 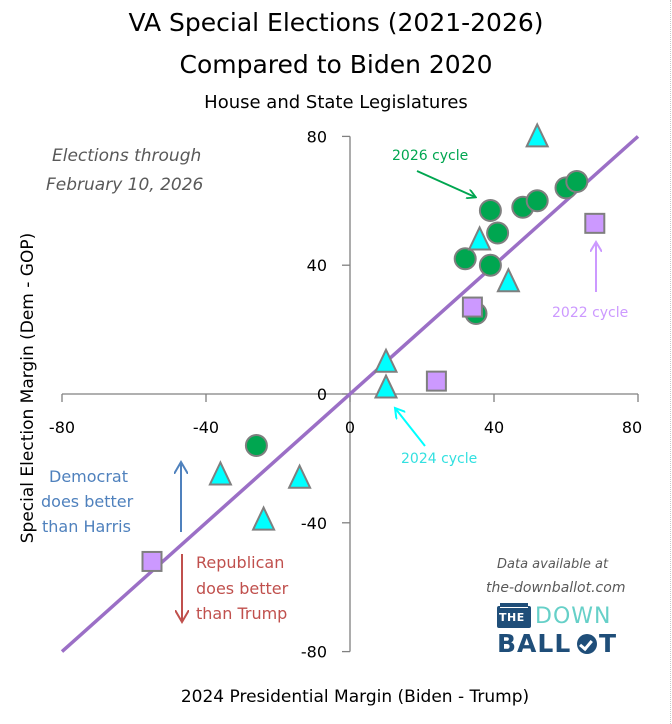 I want to click on label-2022-cycle: 2022 cycle, so click(x=590, y=313).